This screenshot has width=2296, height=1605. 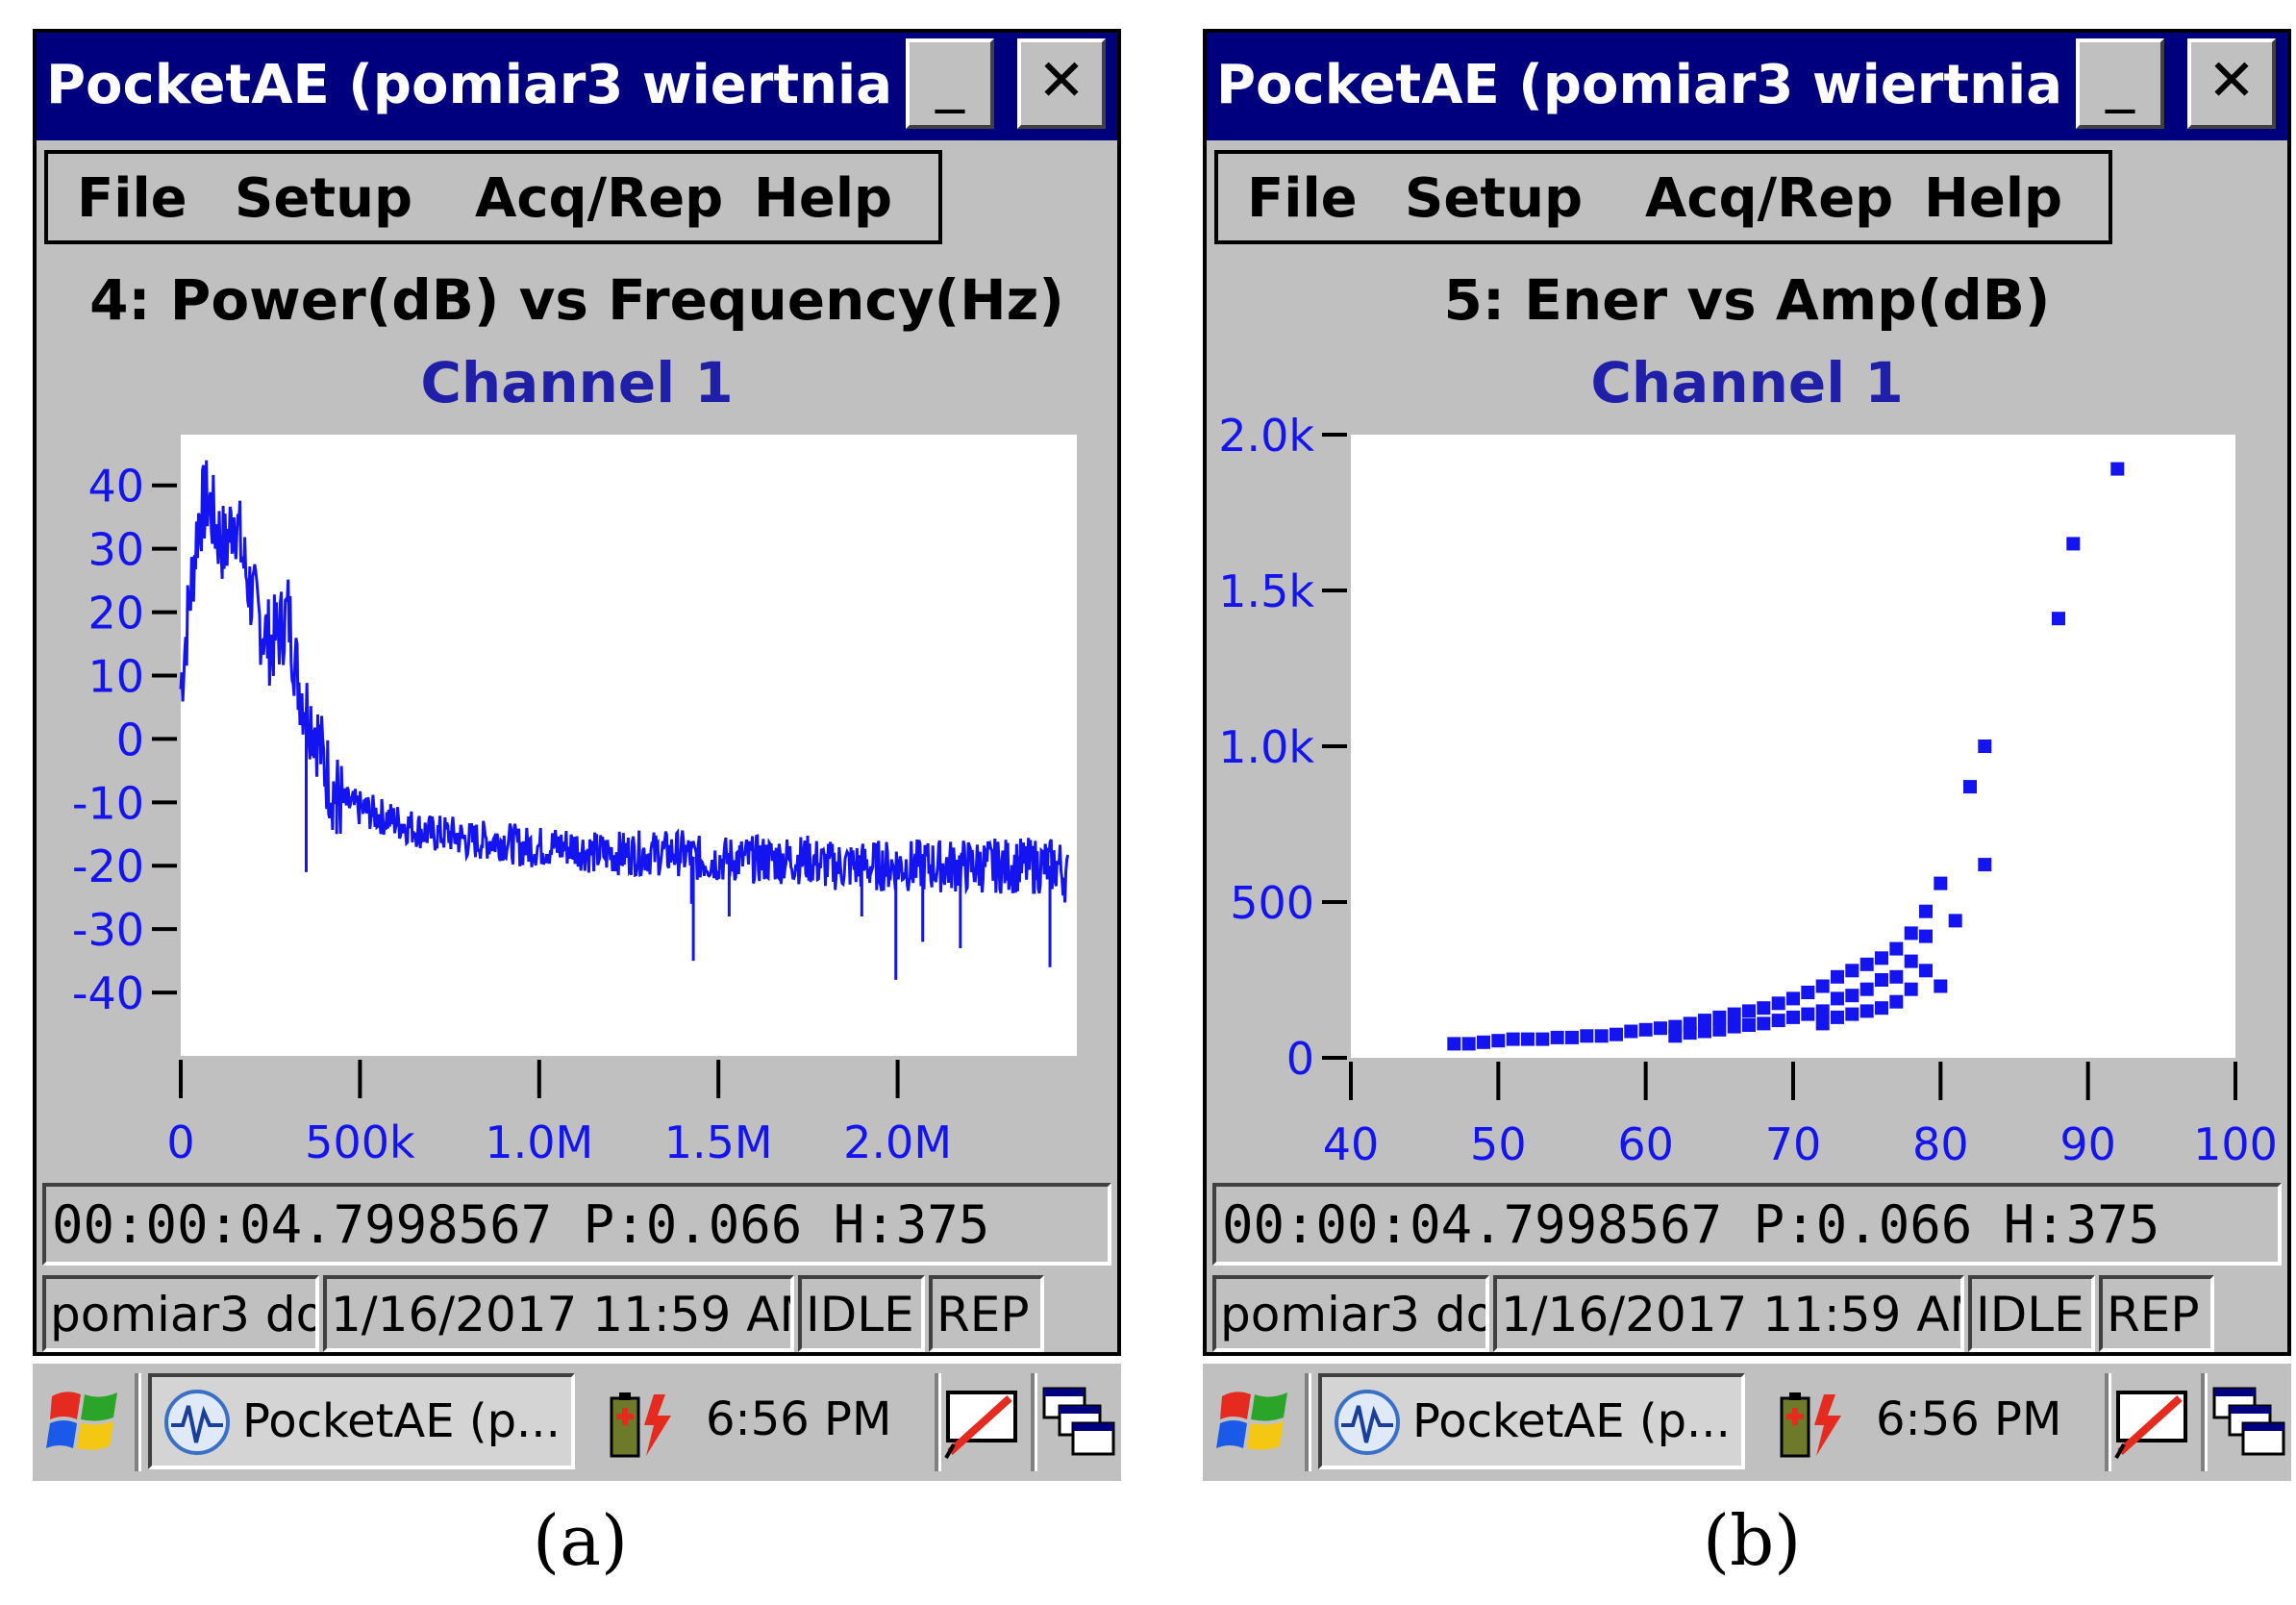 What do you see at coordinates (624, 681) in the screenshot?
I see `power-series-line` at bounding box center [624, 681].